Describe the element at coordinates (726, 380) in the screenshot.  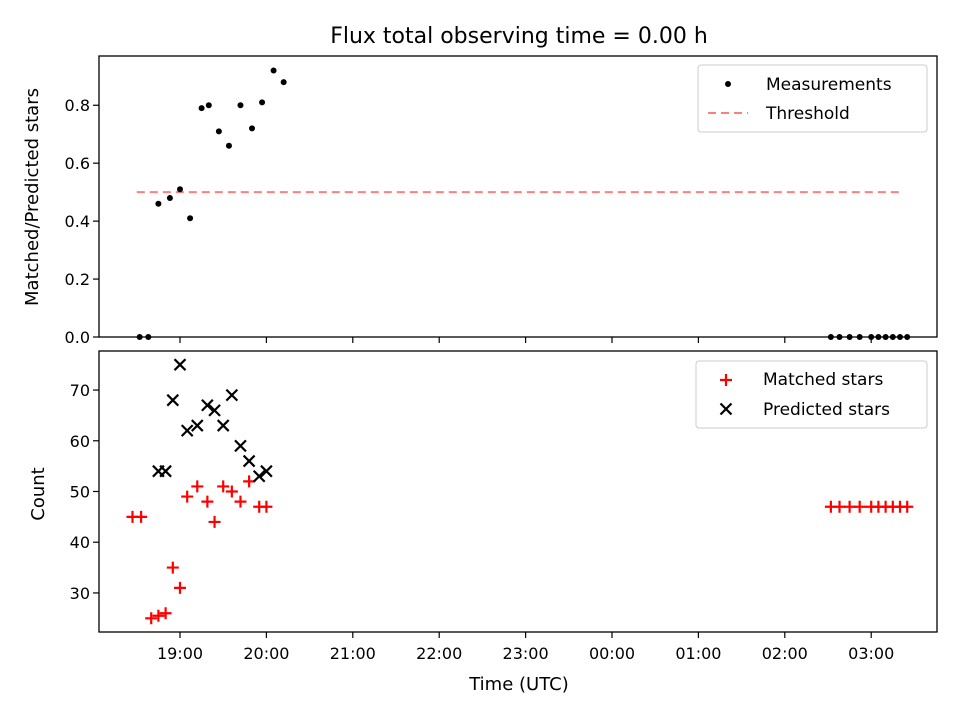
I see `legend-marker-matched` at that location.